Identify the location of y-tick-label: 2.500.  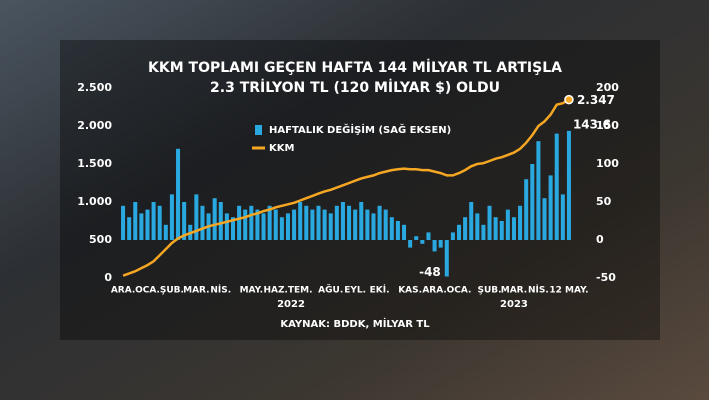
(94, 87).